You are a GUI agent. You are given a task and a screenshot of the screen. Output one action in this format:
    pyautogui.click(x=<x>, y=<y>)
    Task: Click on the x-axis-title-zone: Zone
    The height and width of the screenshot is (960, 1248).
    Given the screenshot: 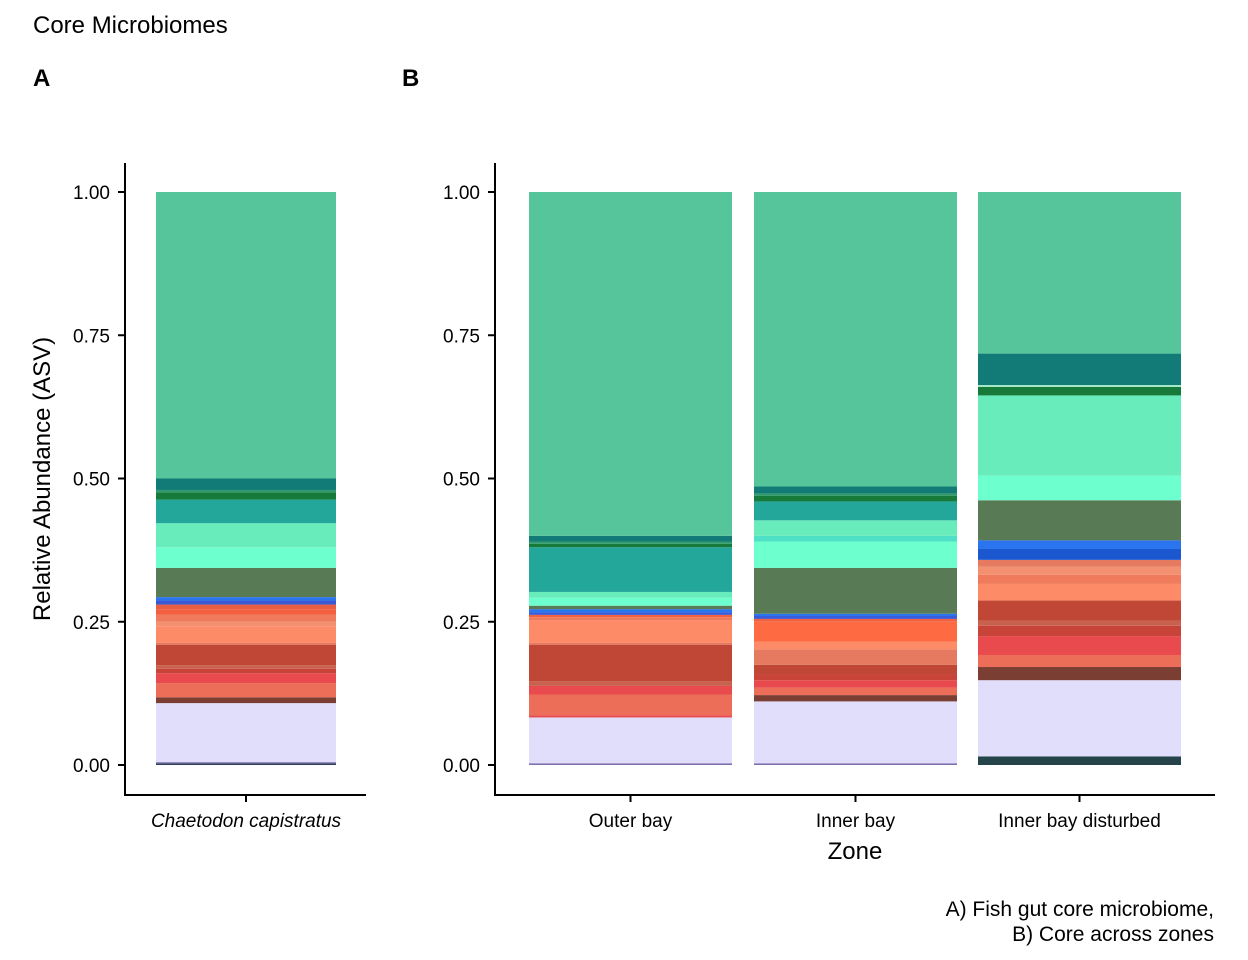 What is the action you would take?
    pyautogui.click(x=855, y=851)
    